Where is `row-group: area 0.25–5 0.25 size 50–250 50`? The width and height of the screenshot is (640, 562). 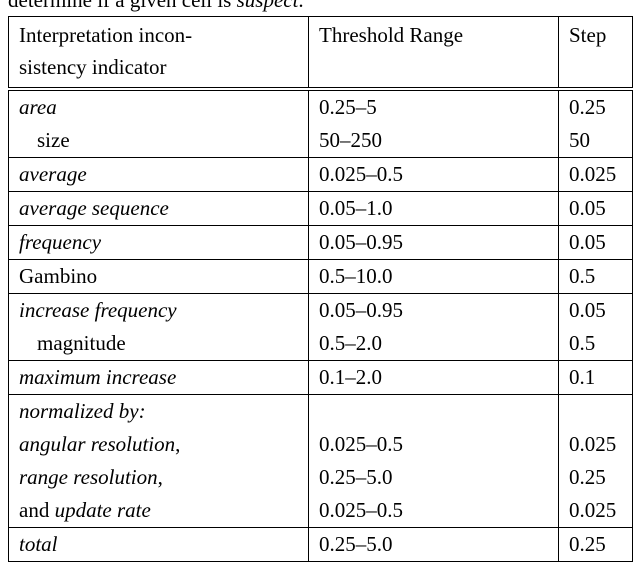
row-group: area 0.25–5 0.25 size 50–250 50 is located at coordinates (320, 123).